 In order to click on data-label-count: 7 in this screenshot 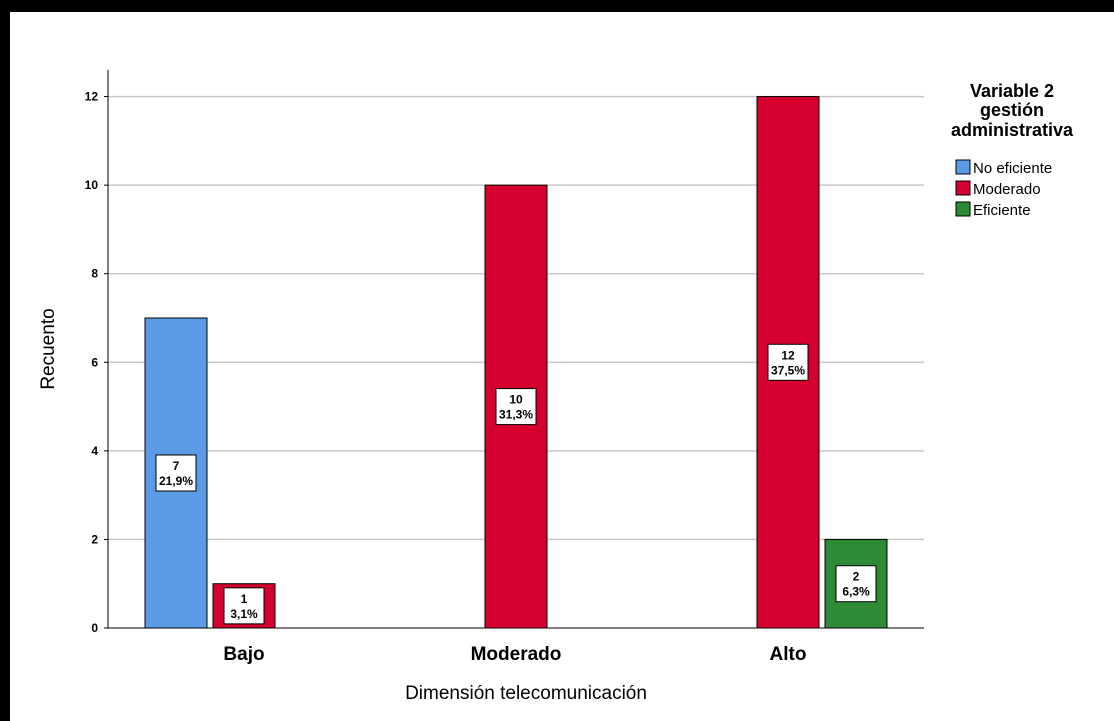, I will do `click(176, 466)`.